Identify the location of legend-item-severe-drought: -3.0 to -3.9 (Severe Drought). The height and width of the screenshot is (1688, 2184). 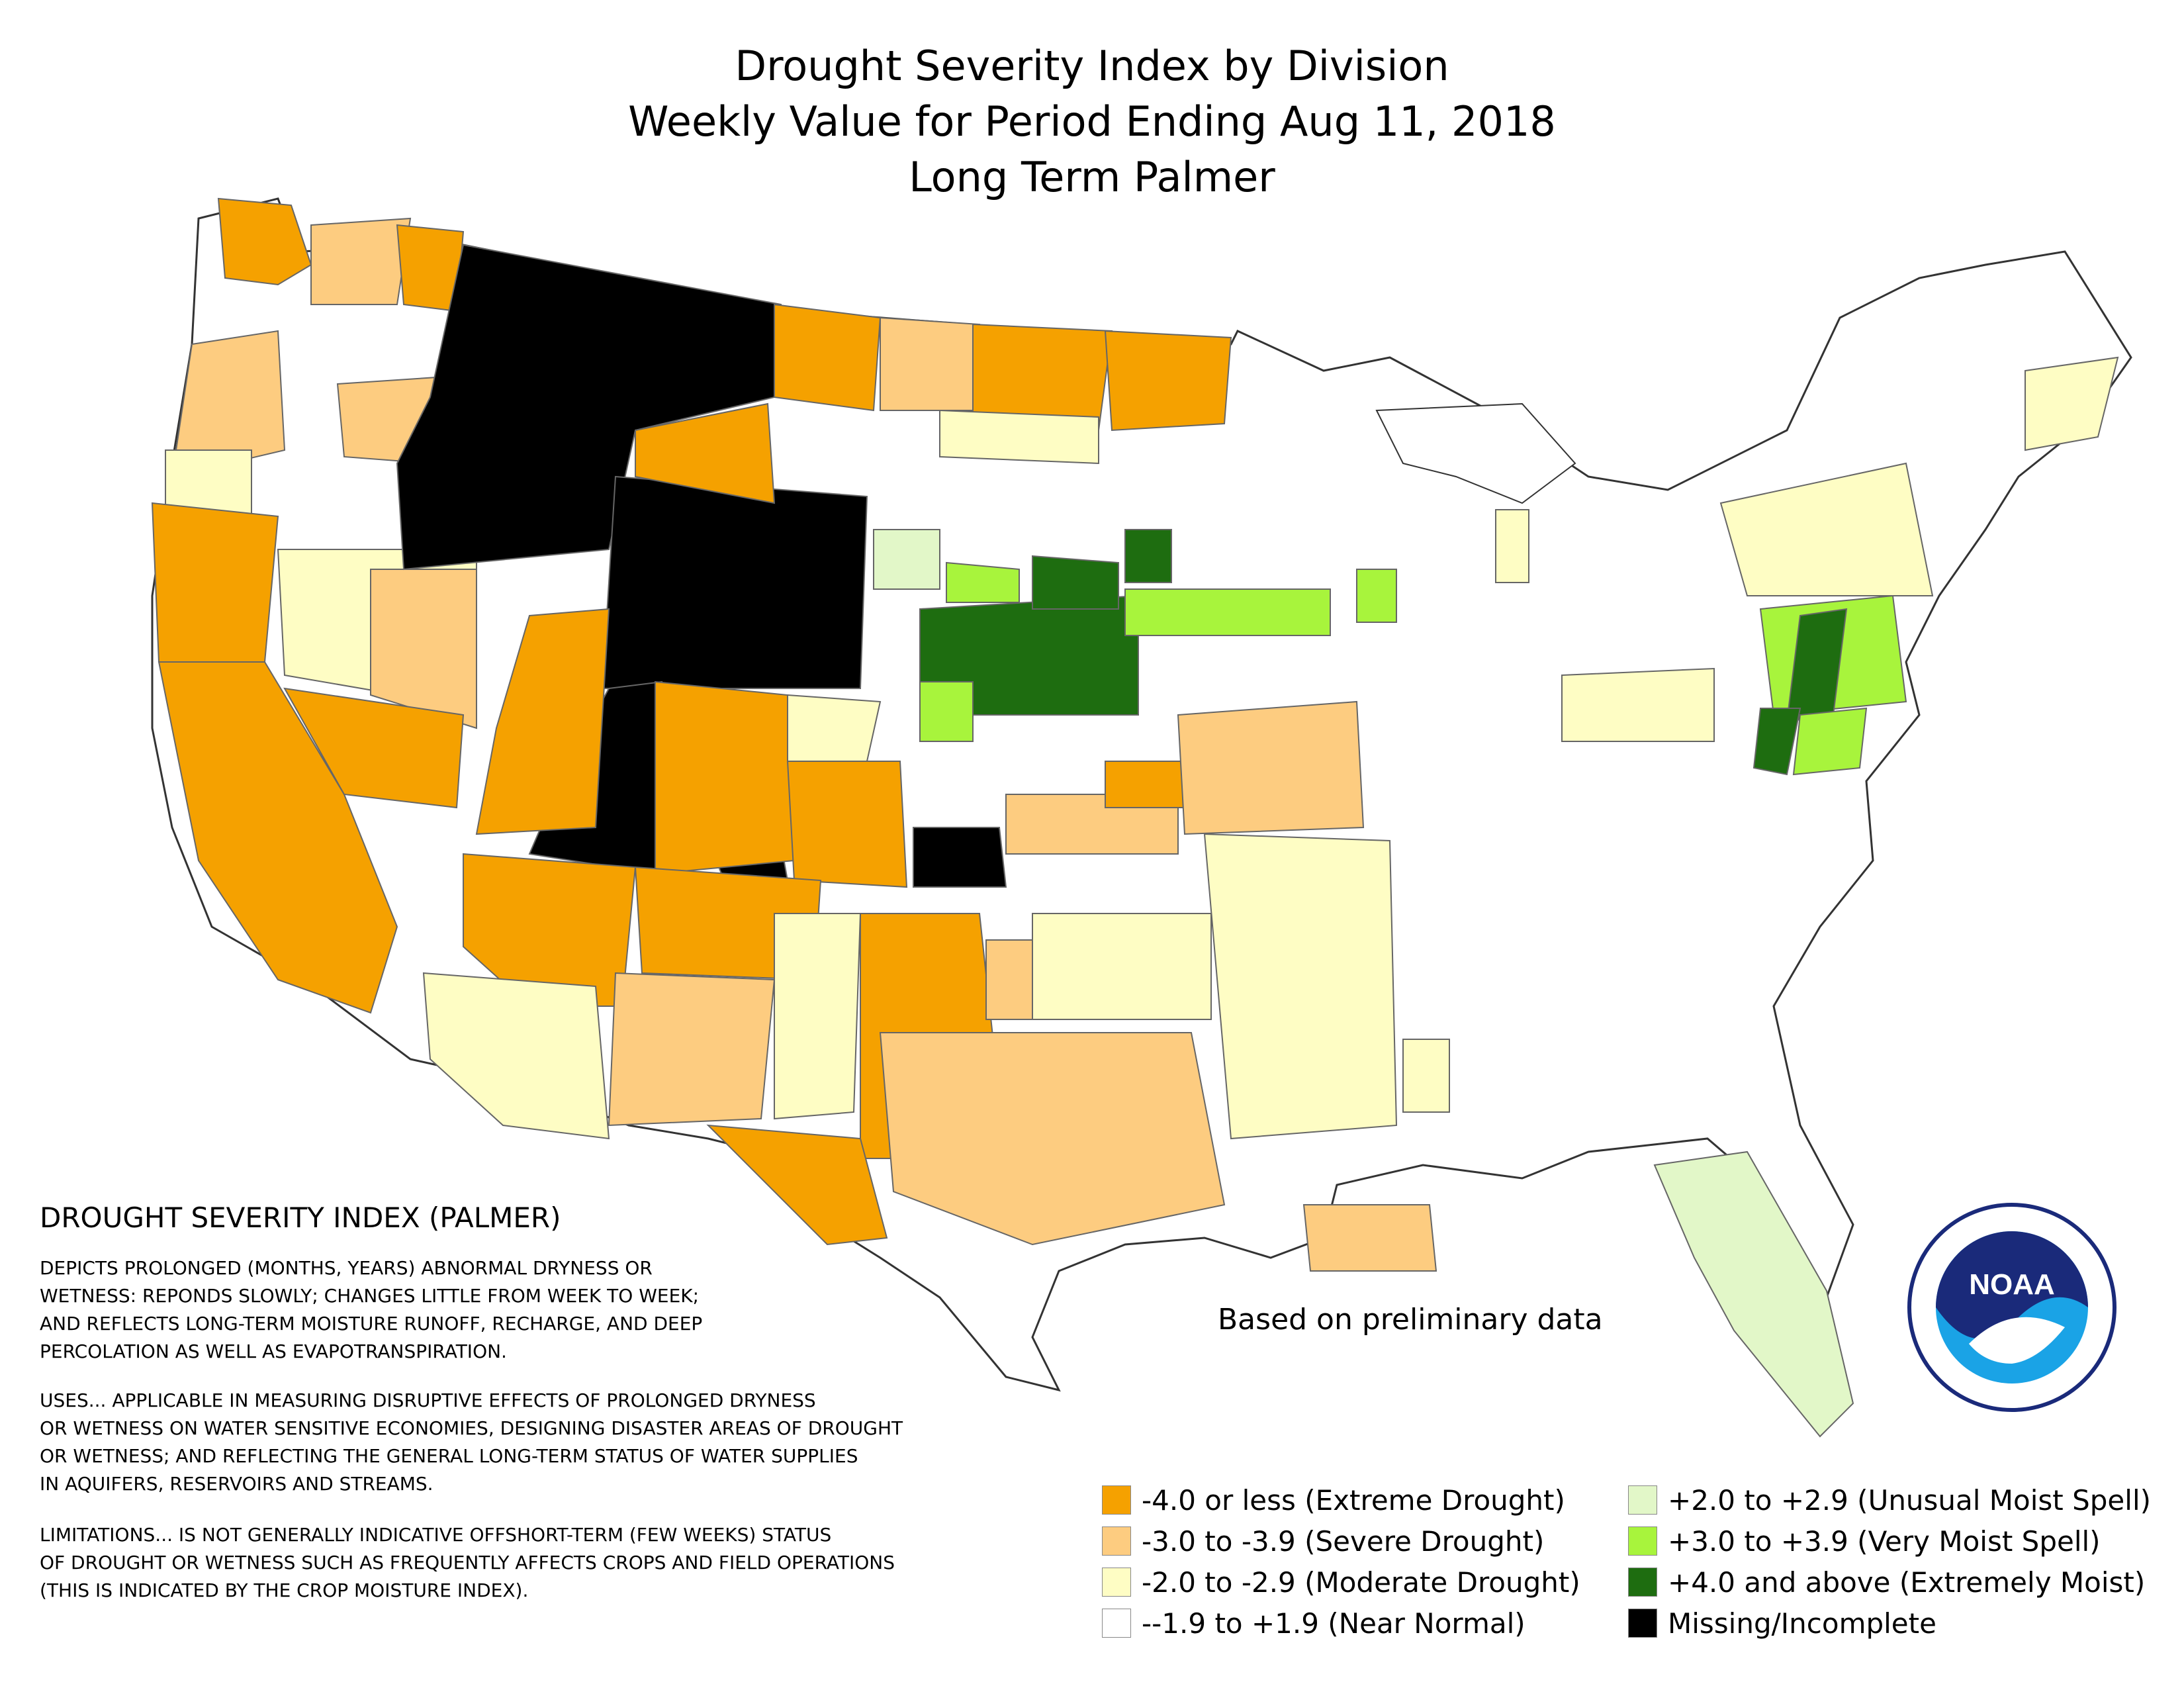
(1341, 1541).